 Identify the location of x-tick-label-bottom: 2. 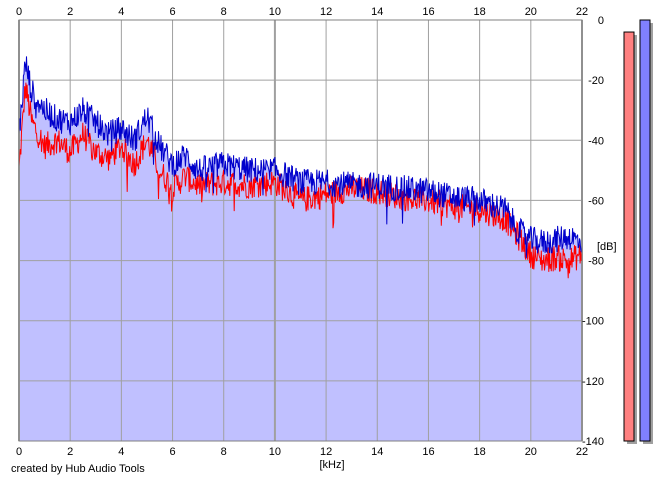
(70, 452).